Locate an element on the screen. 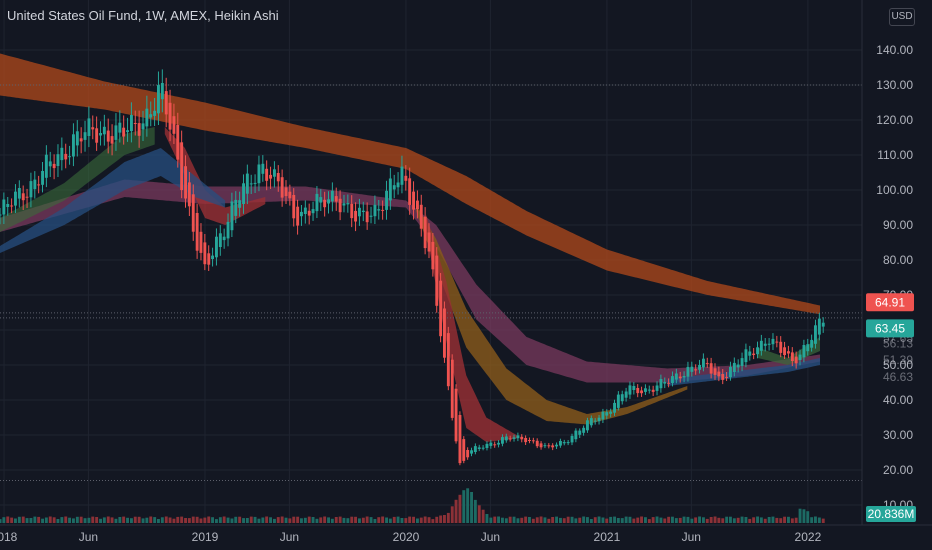  high-price-badge is located at coordinates (890, 302).